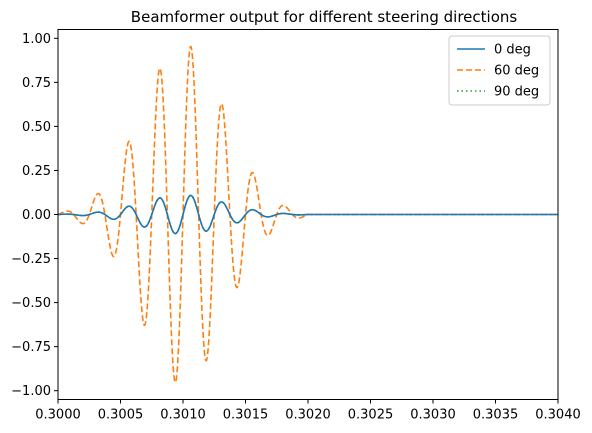 The height and width of the screenshot is (433, 592). What do you see at coordinates (183, 415) in the screenshot?
I see `x-tick-label: 0.3010` at bounding box center [183, 415].